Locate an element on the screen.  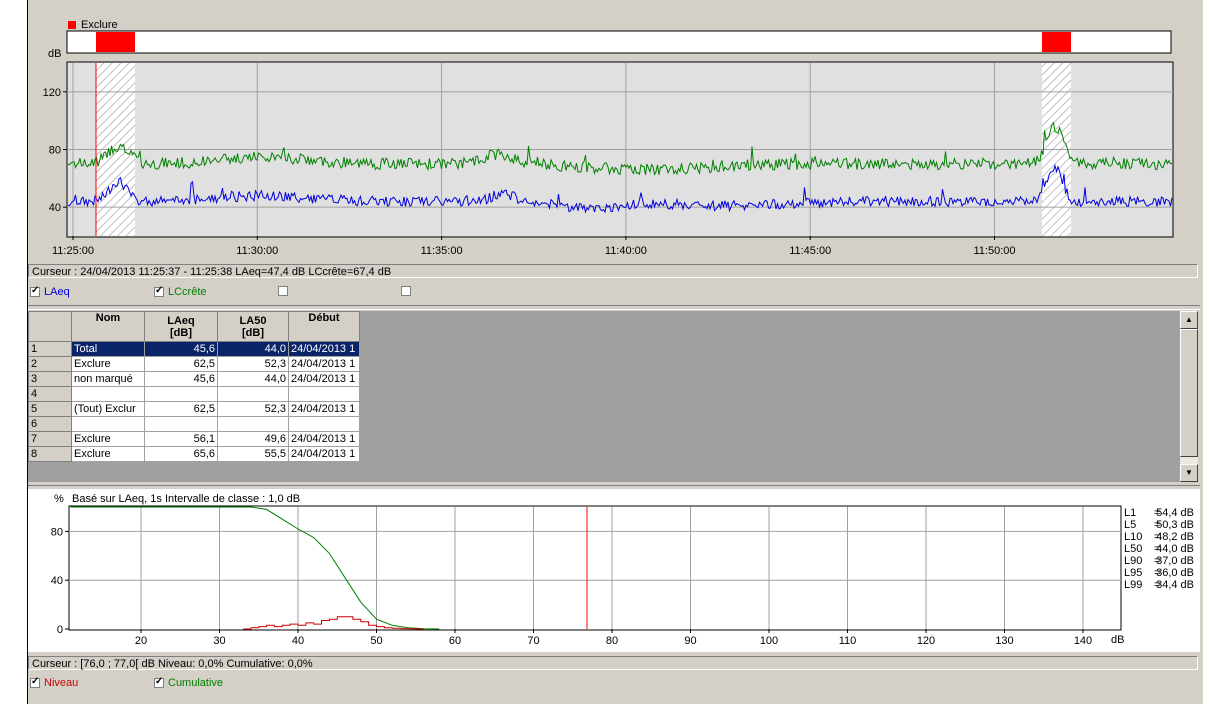
percentile-name: L90 is located at coordinates (1133, 561).